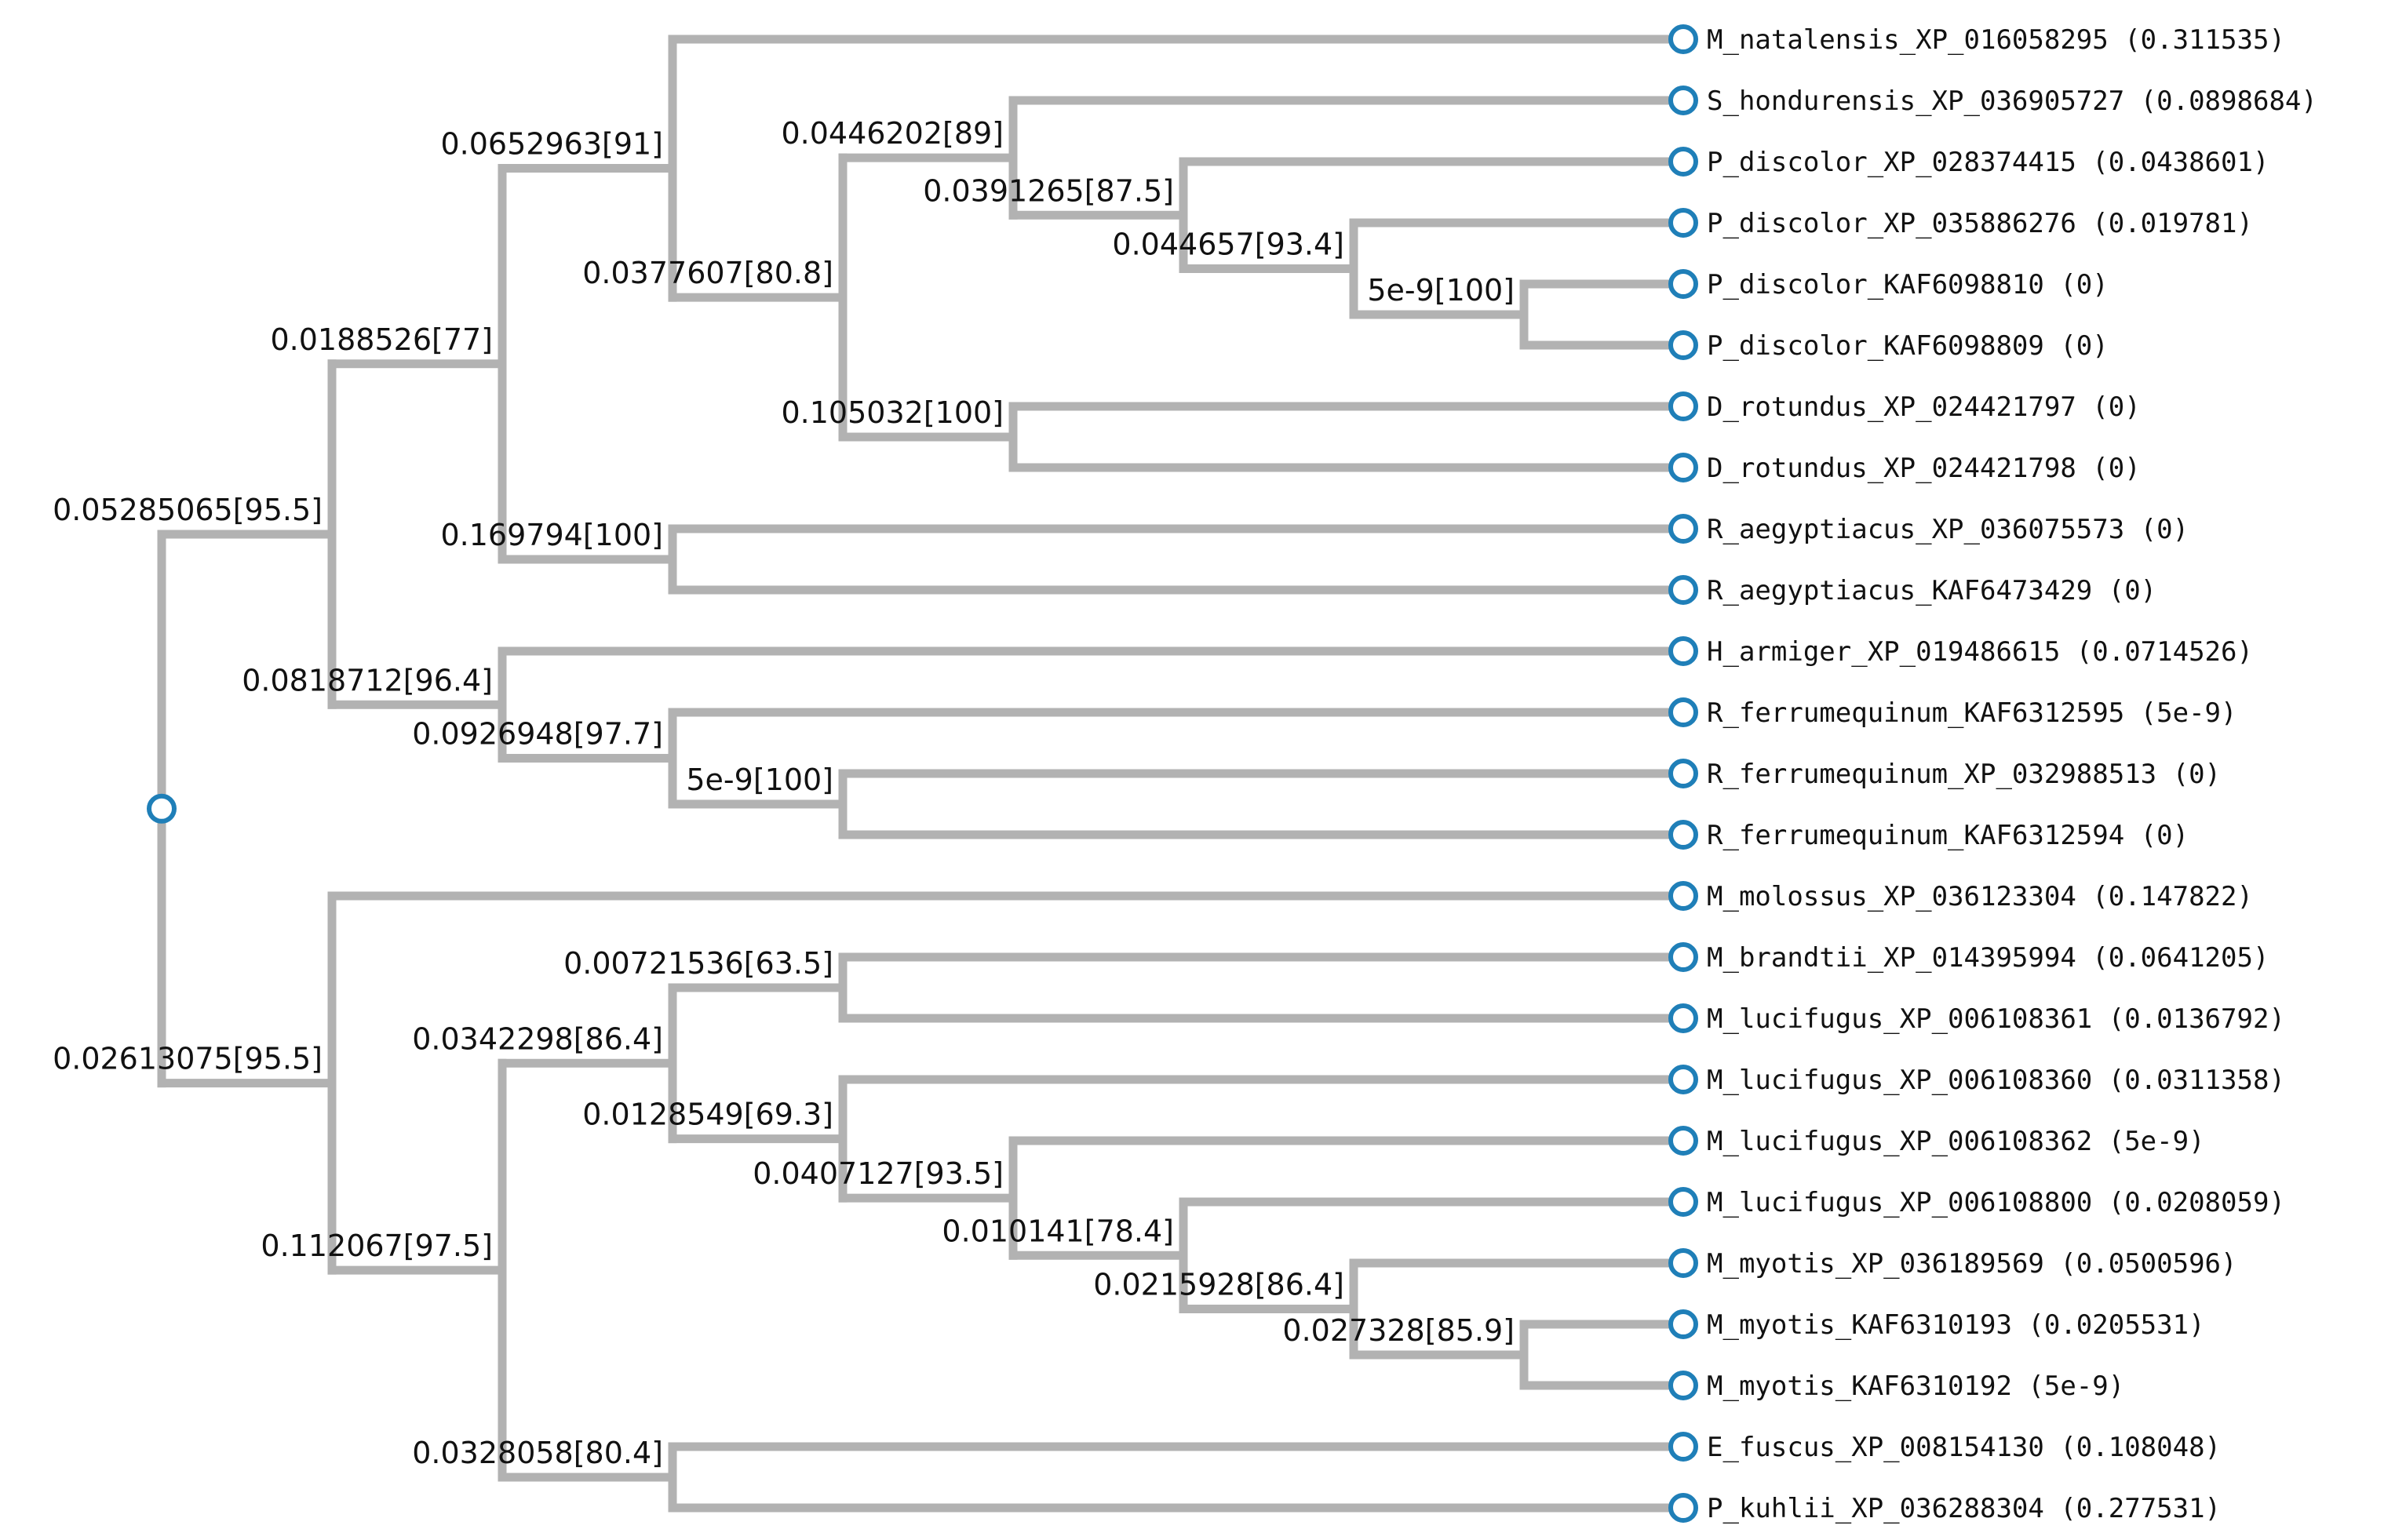  I want to click on leaf-label: R_aegyptiacus_XP_036075573 (0), so click(1948, 529).